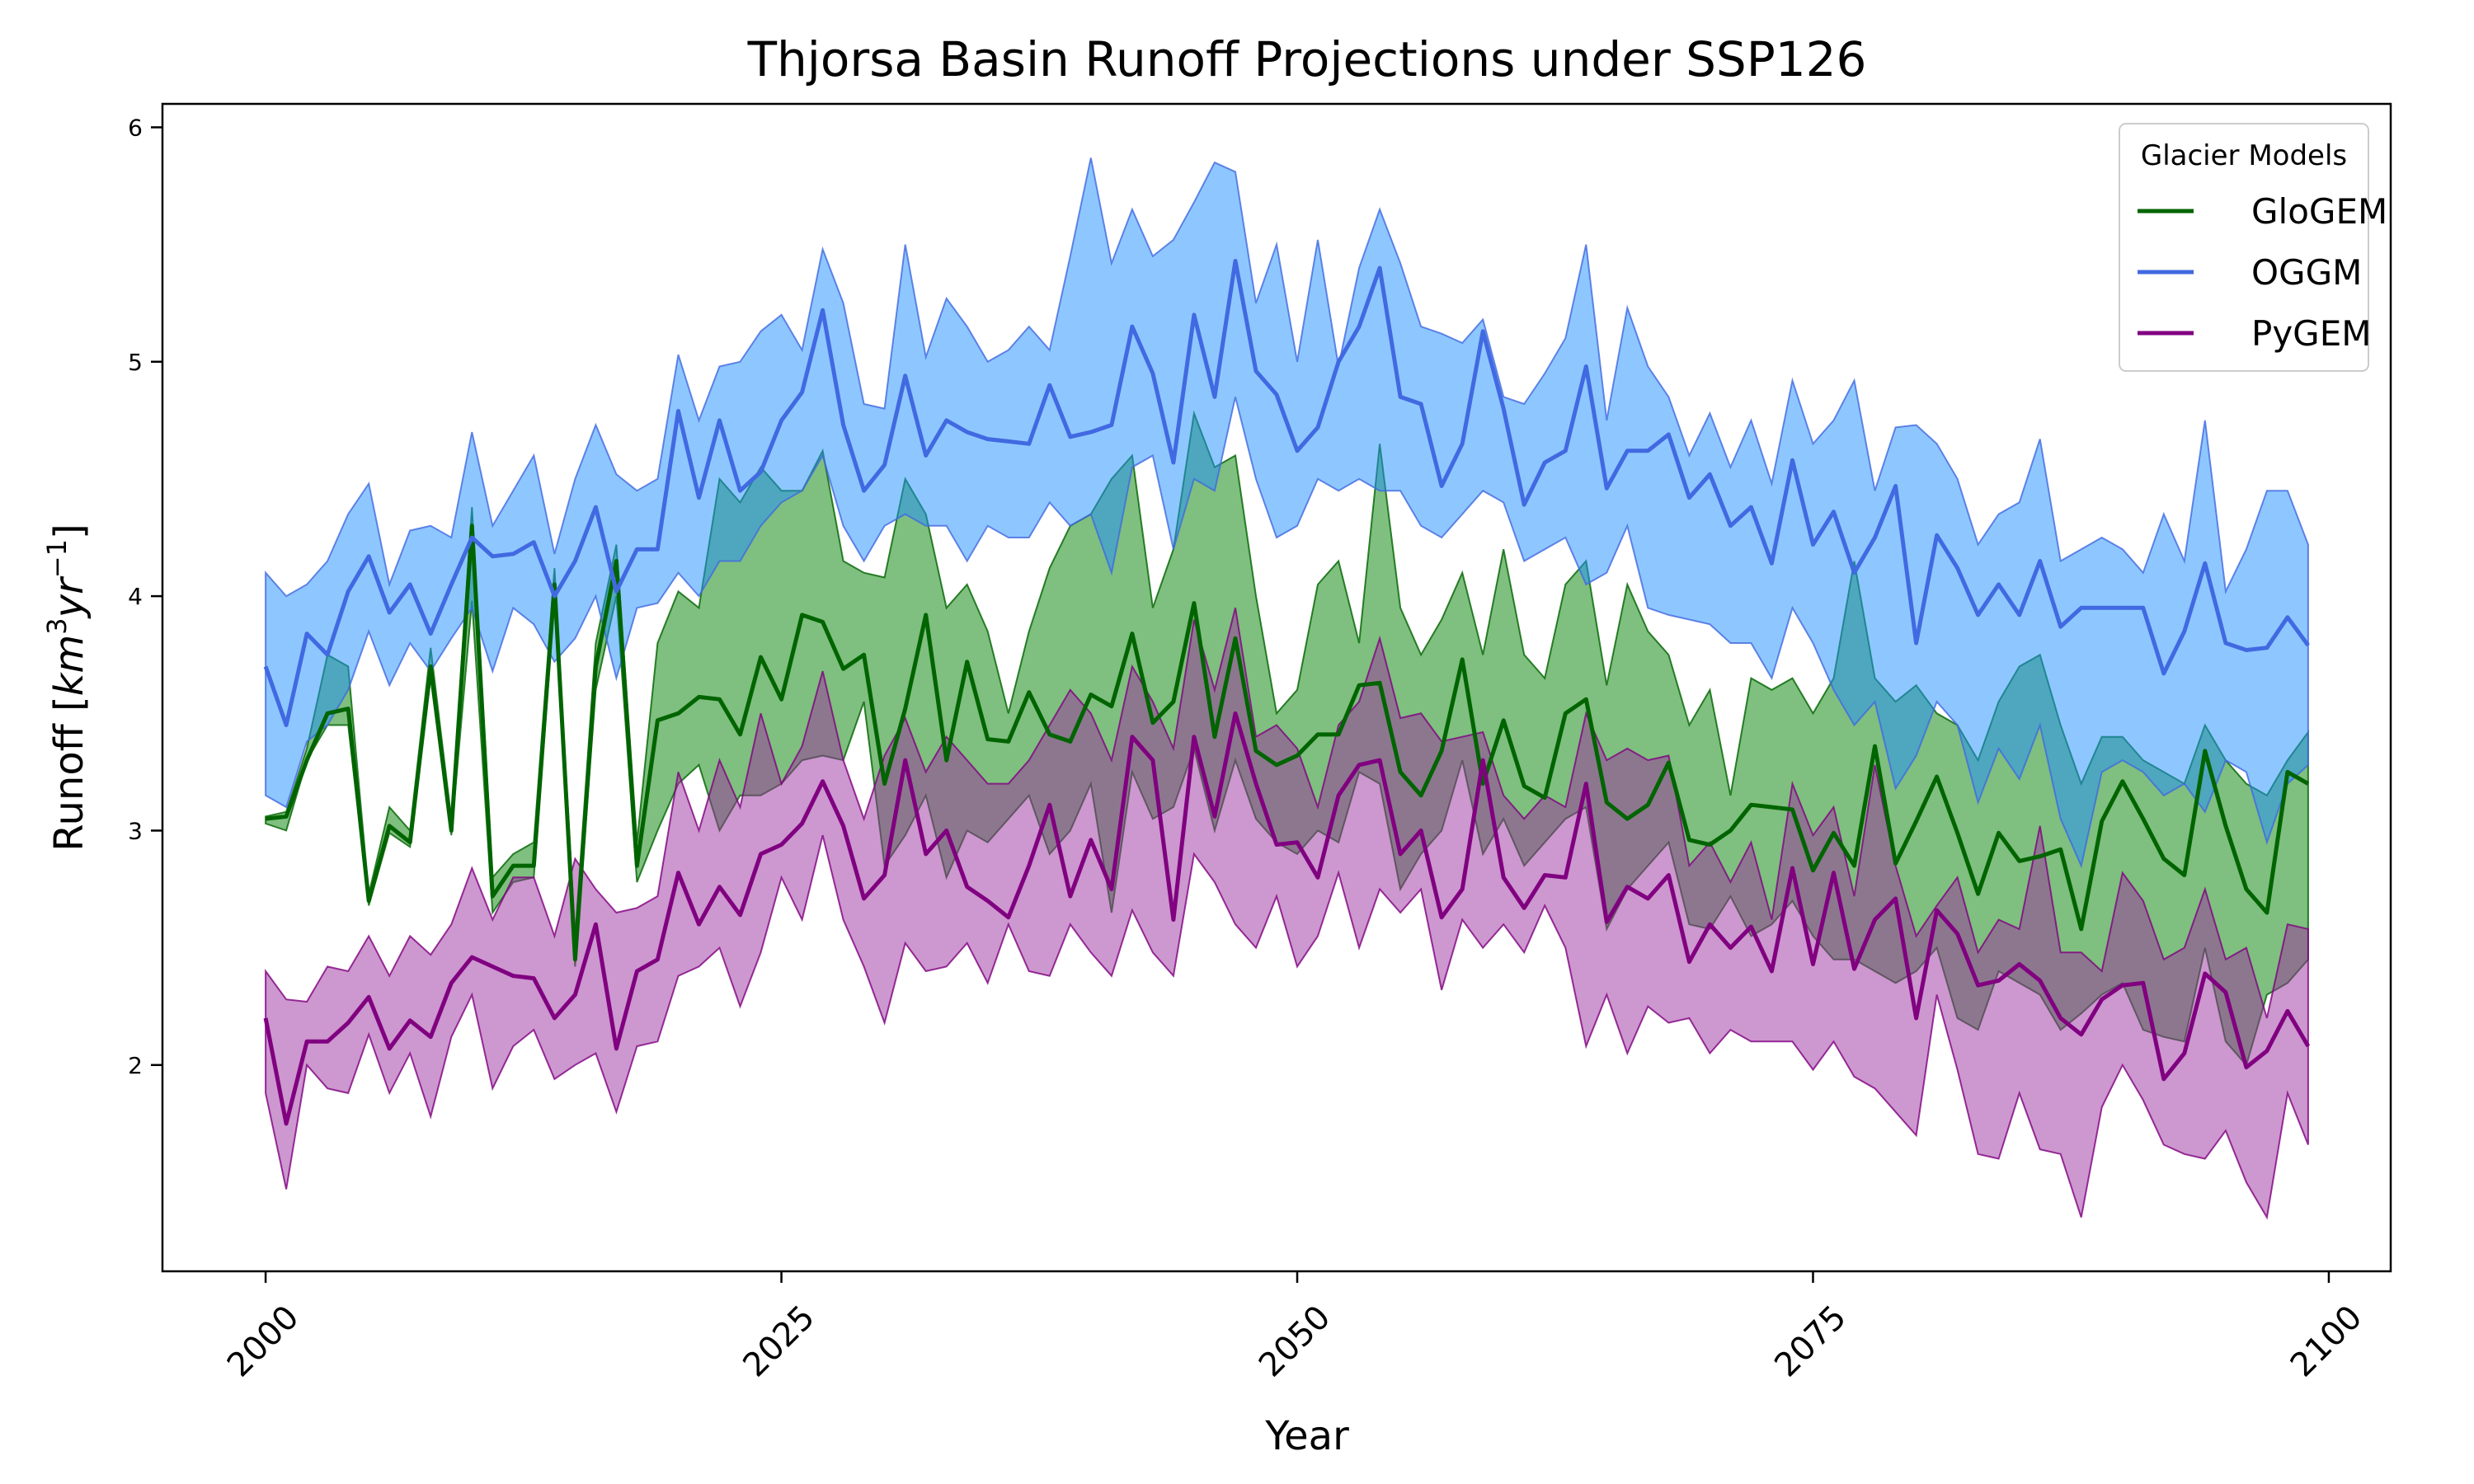  I want to click on y-axis: 2 3 4 5 6, so click(145, 596).